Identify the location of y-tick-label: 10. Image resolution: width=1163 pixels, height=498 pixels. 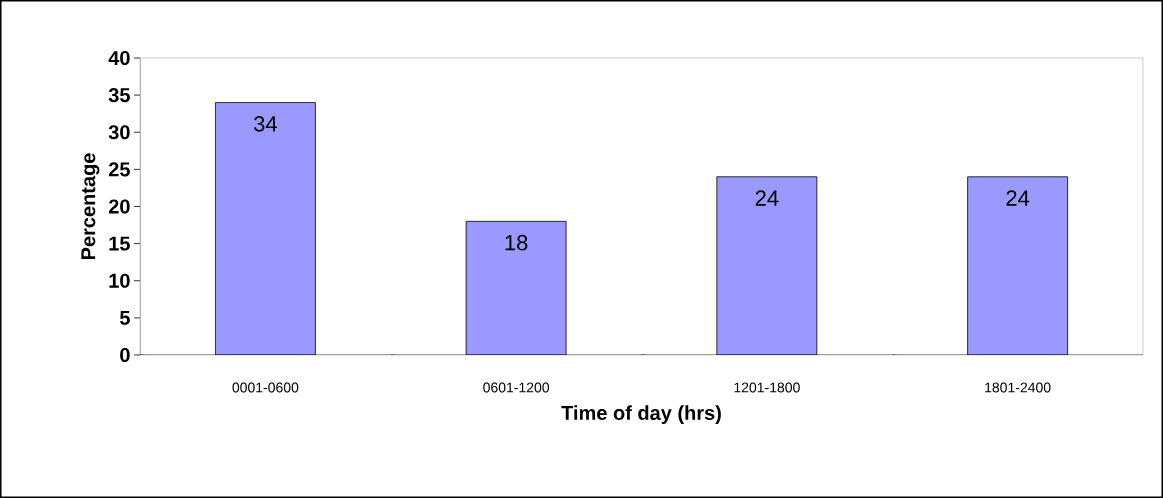
(119, 280).